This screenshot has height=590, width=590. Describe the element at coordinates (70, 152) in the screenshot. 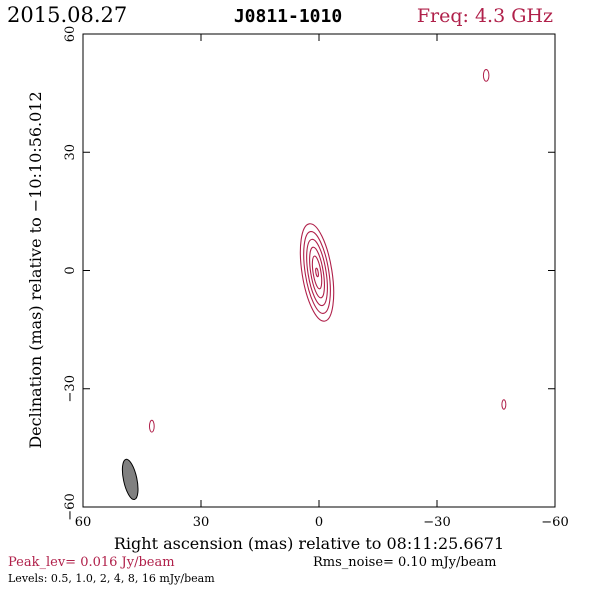

I see `y-tick-label: 30` at that location.